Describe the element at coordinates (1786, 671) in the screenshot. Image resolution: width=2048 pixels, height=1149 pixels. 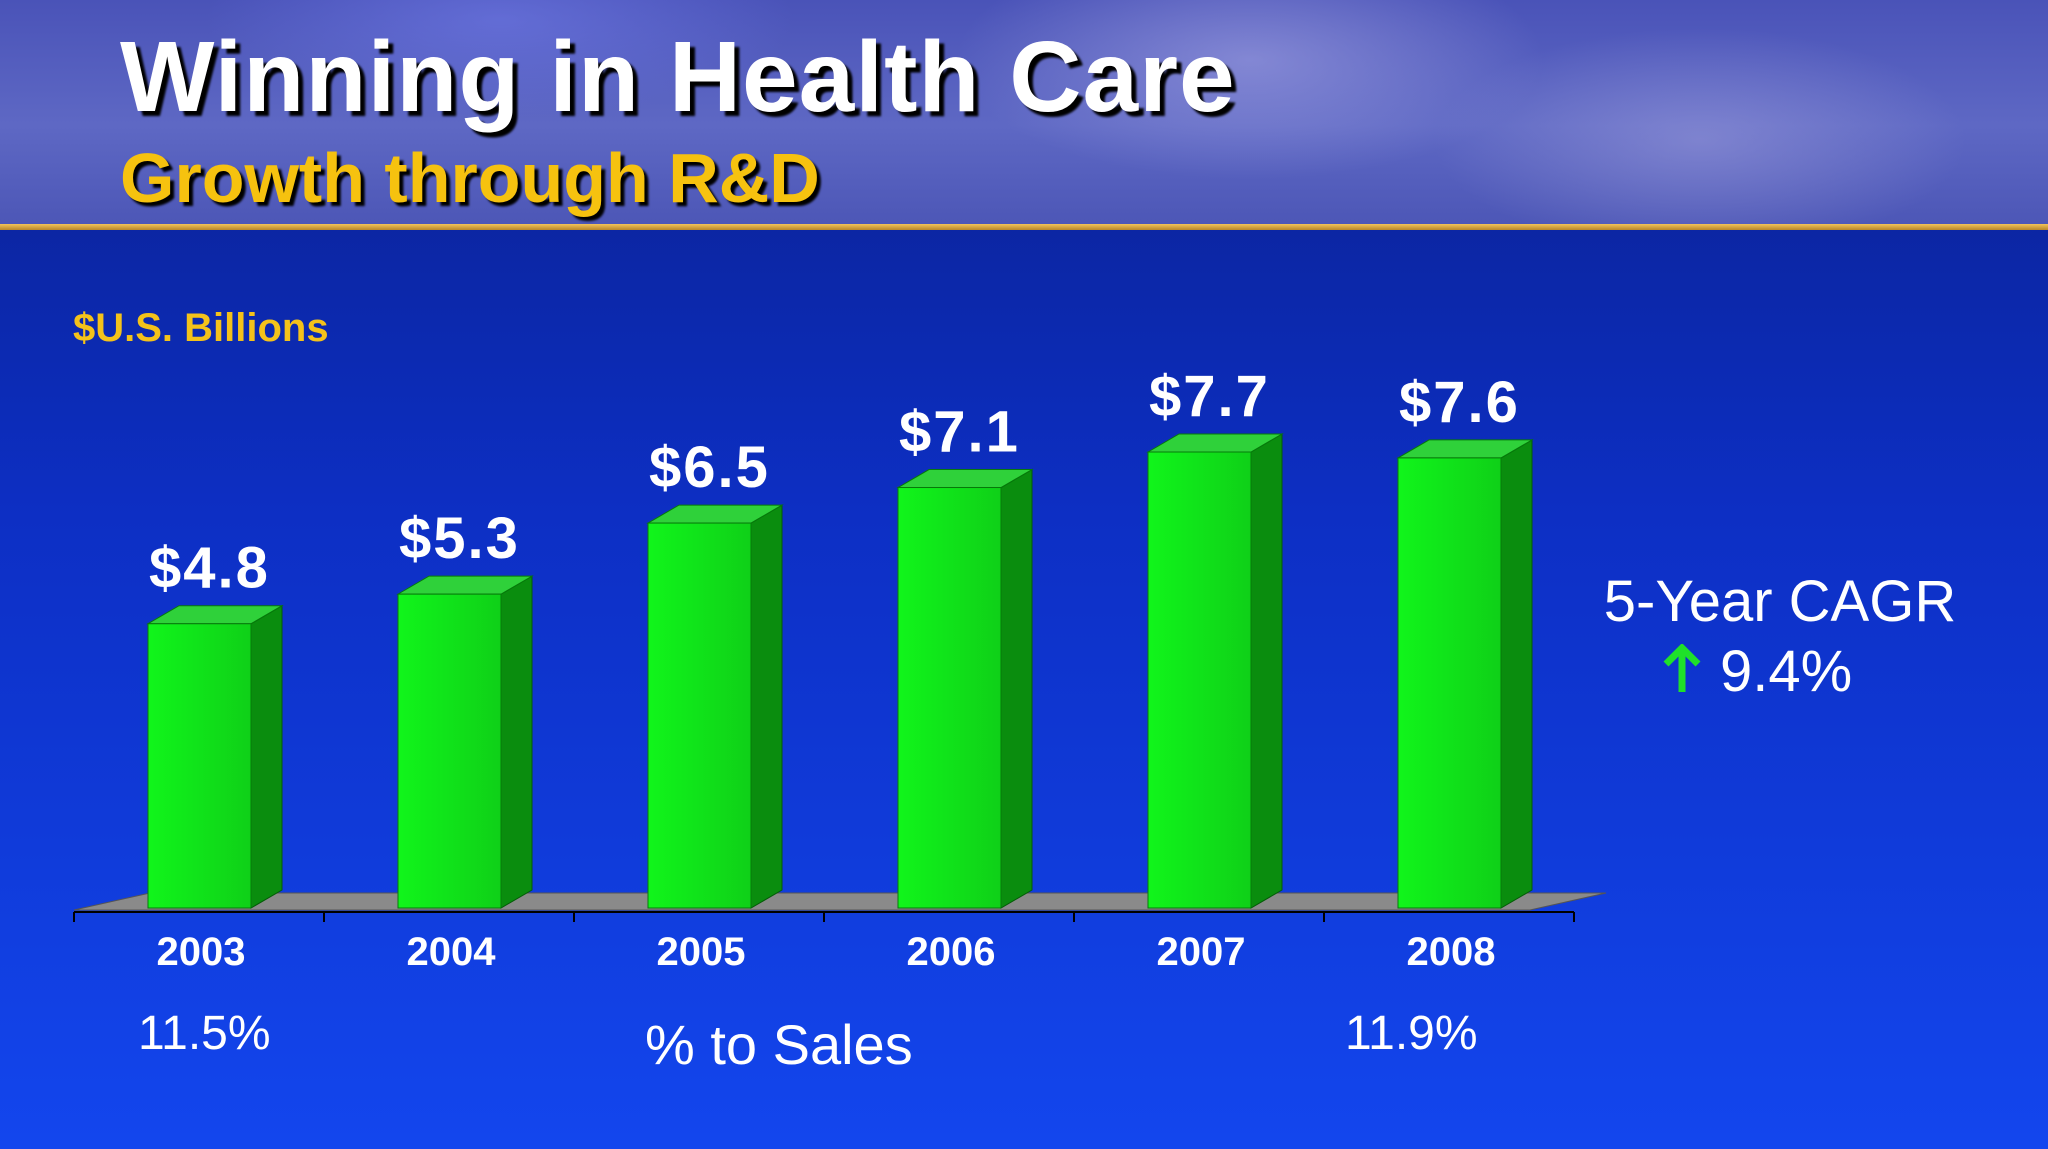
I see `cagr-value: 9.4%` at that location.